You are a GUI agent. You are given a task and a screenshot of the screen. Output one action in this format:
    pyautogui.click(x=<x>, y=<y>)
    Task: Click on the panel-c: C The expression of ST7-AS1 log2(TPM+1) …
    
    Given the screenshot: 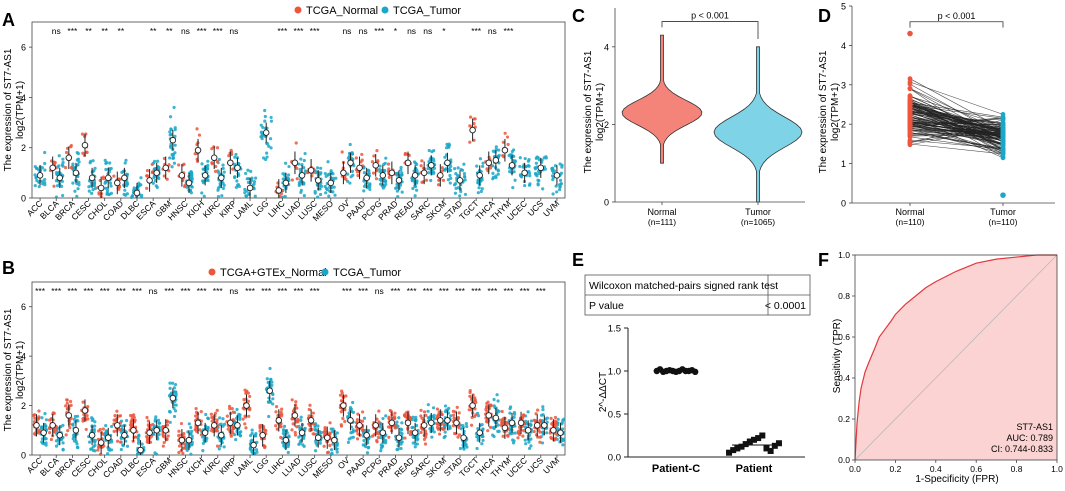 What is the action you would take?
    pyautogui.click(x=688, y=116)
    